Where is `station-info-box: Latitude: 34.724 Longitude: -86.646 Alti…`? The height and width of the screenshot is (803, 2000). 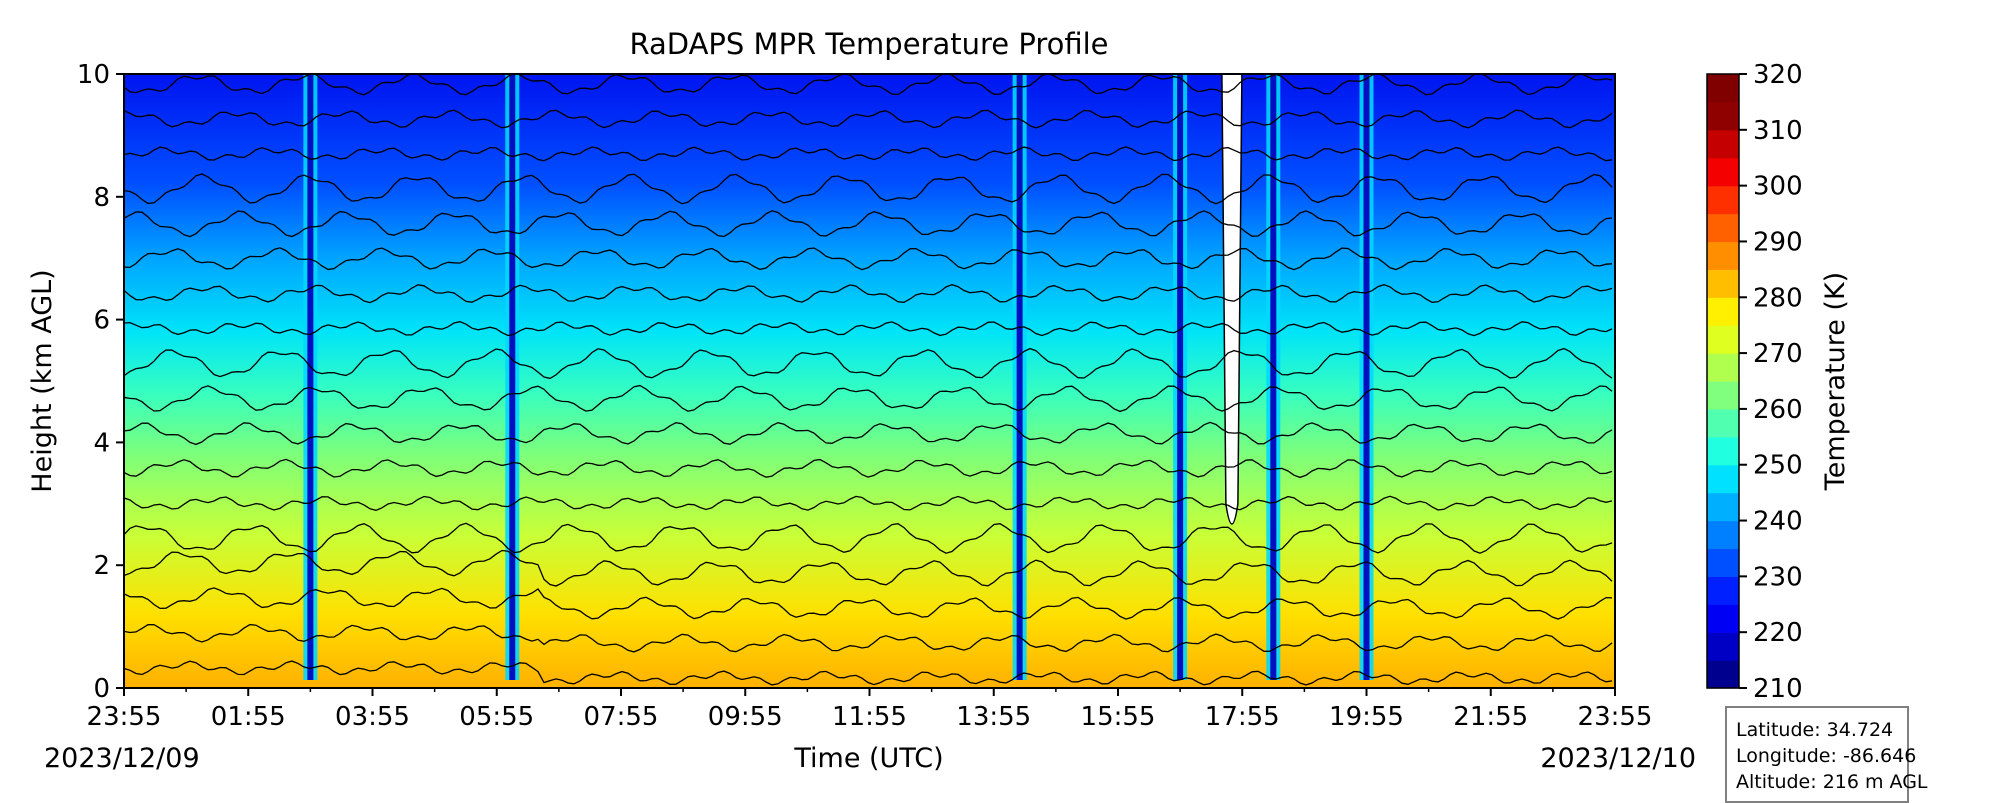 station-info-box: Latitude: 34.724 Longitude: -86.646 Alti… is located at coordinates (1826, 754).